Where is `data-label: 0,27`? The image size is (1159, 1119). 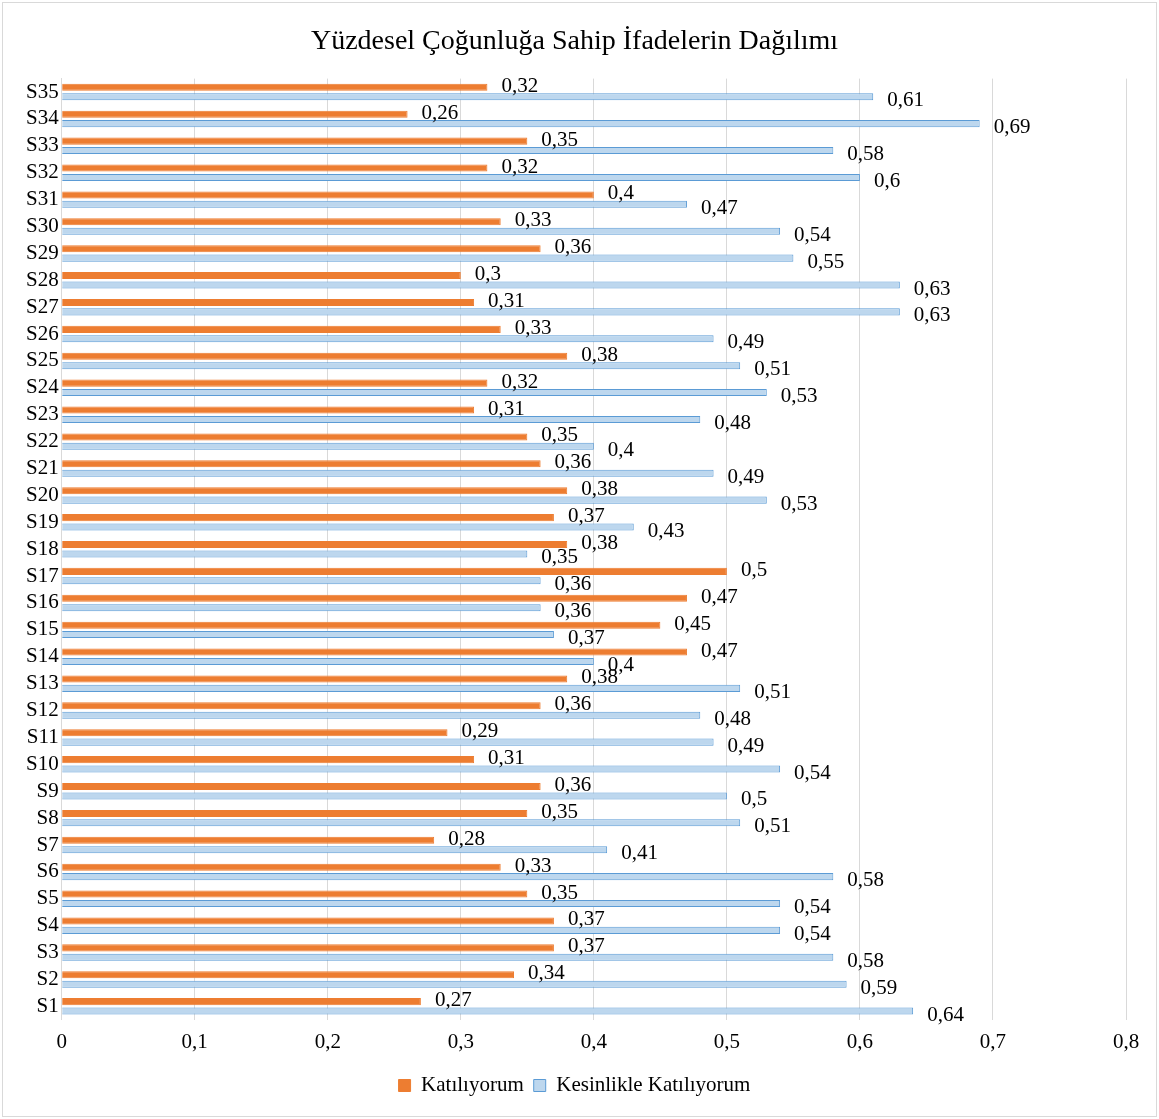 data-label: 0,27 is located at coordinates (453, 999).